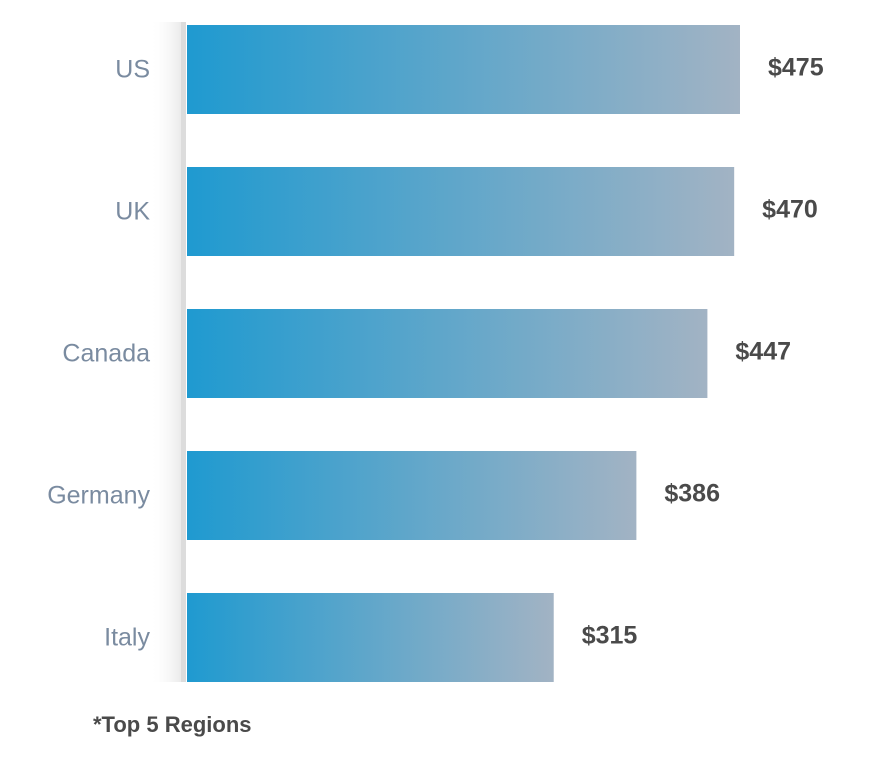  Describe the element at coordinates (790, 210) in the screenshot. I see `value-label-uk: $470` at that location.